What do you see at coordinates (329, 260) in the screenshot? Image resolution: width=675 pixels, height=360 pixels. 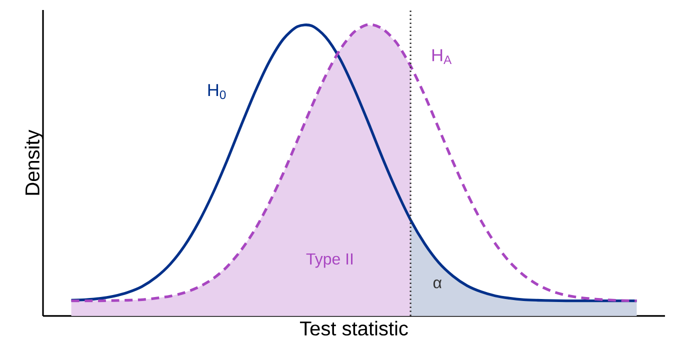 I see `annotation: Type II` at bounding box center [329, 260].